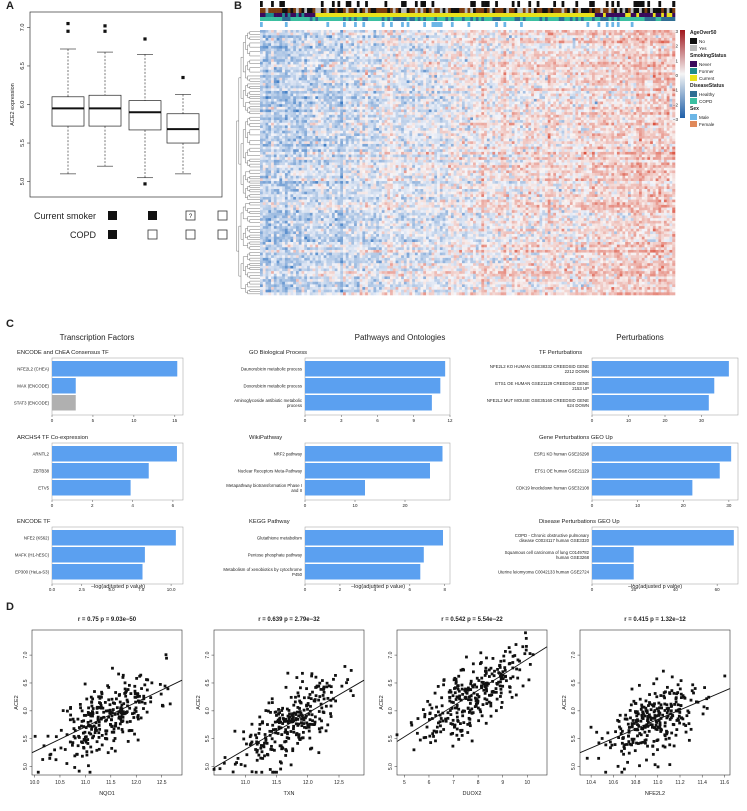  I want to click on y-tick-label: 5.0, so click(23, 182).